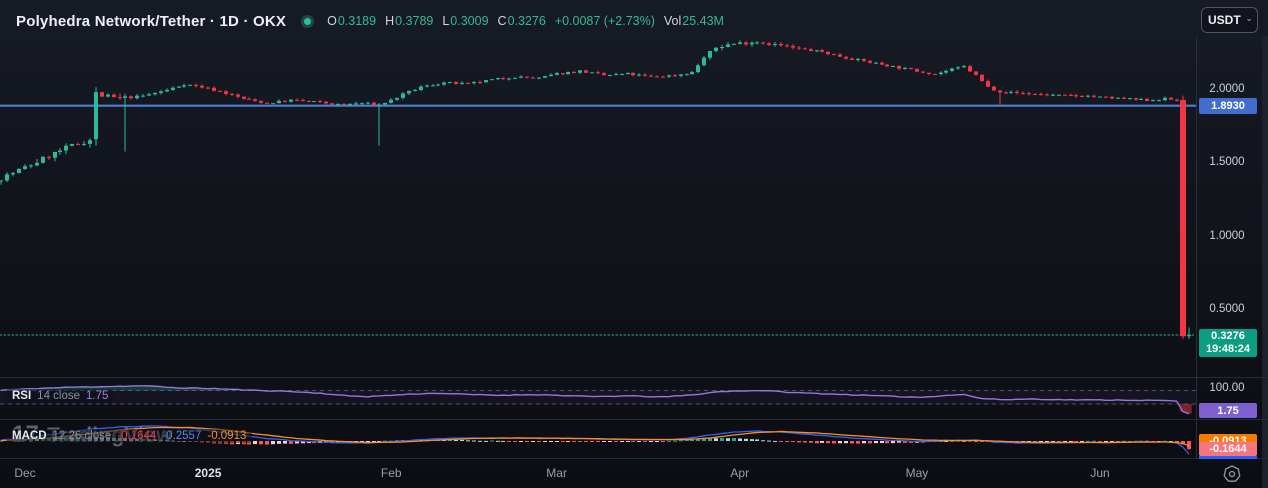 The height and width of the screenshot is (488, 1268). What do you see at coordinates (1228, 449) in the screenshot?
I see `macd-hist-badge: -0.1644` at bounding box center [1228, 449].